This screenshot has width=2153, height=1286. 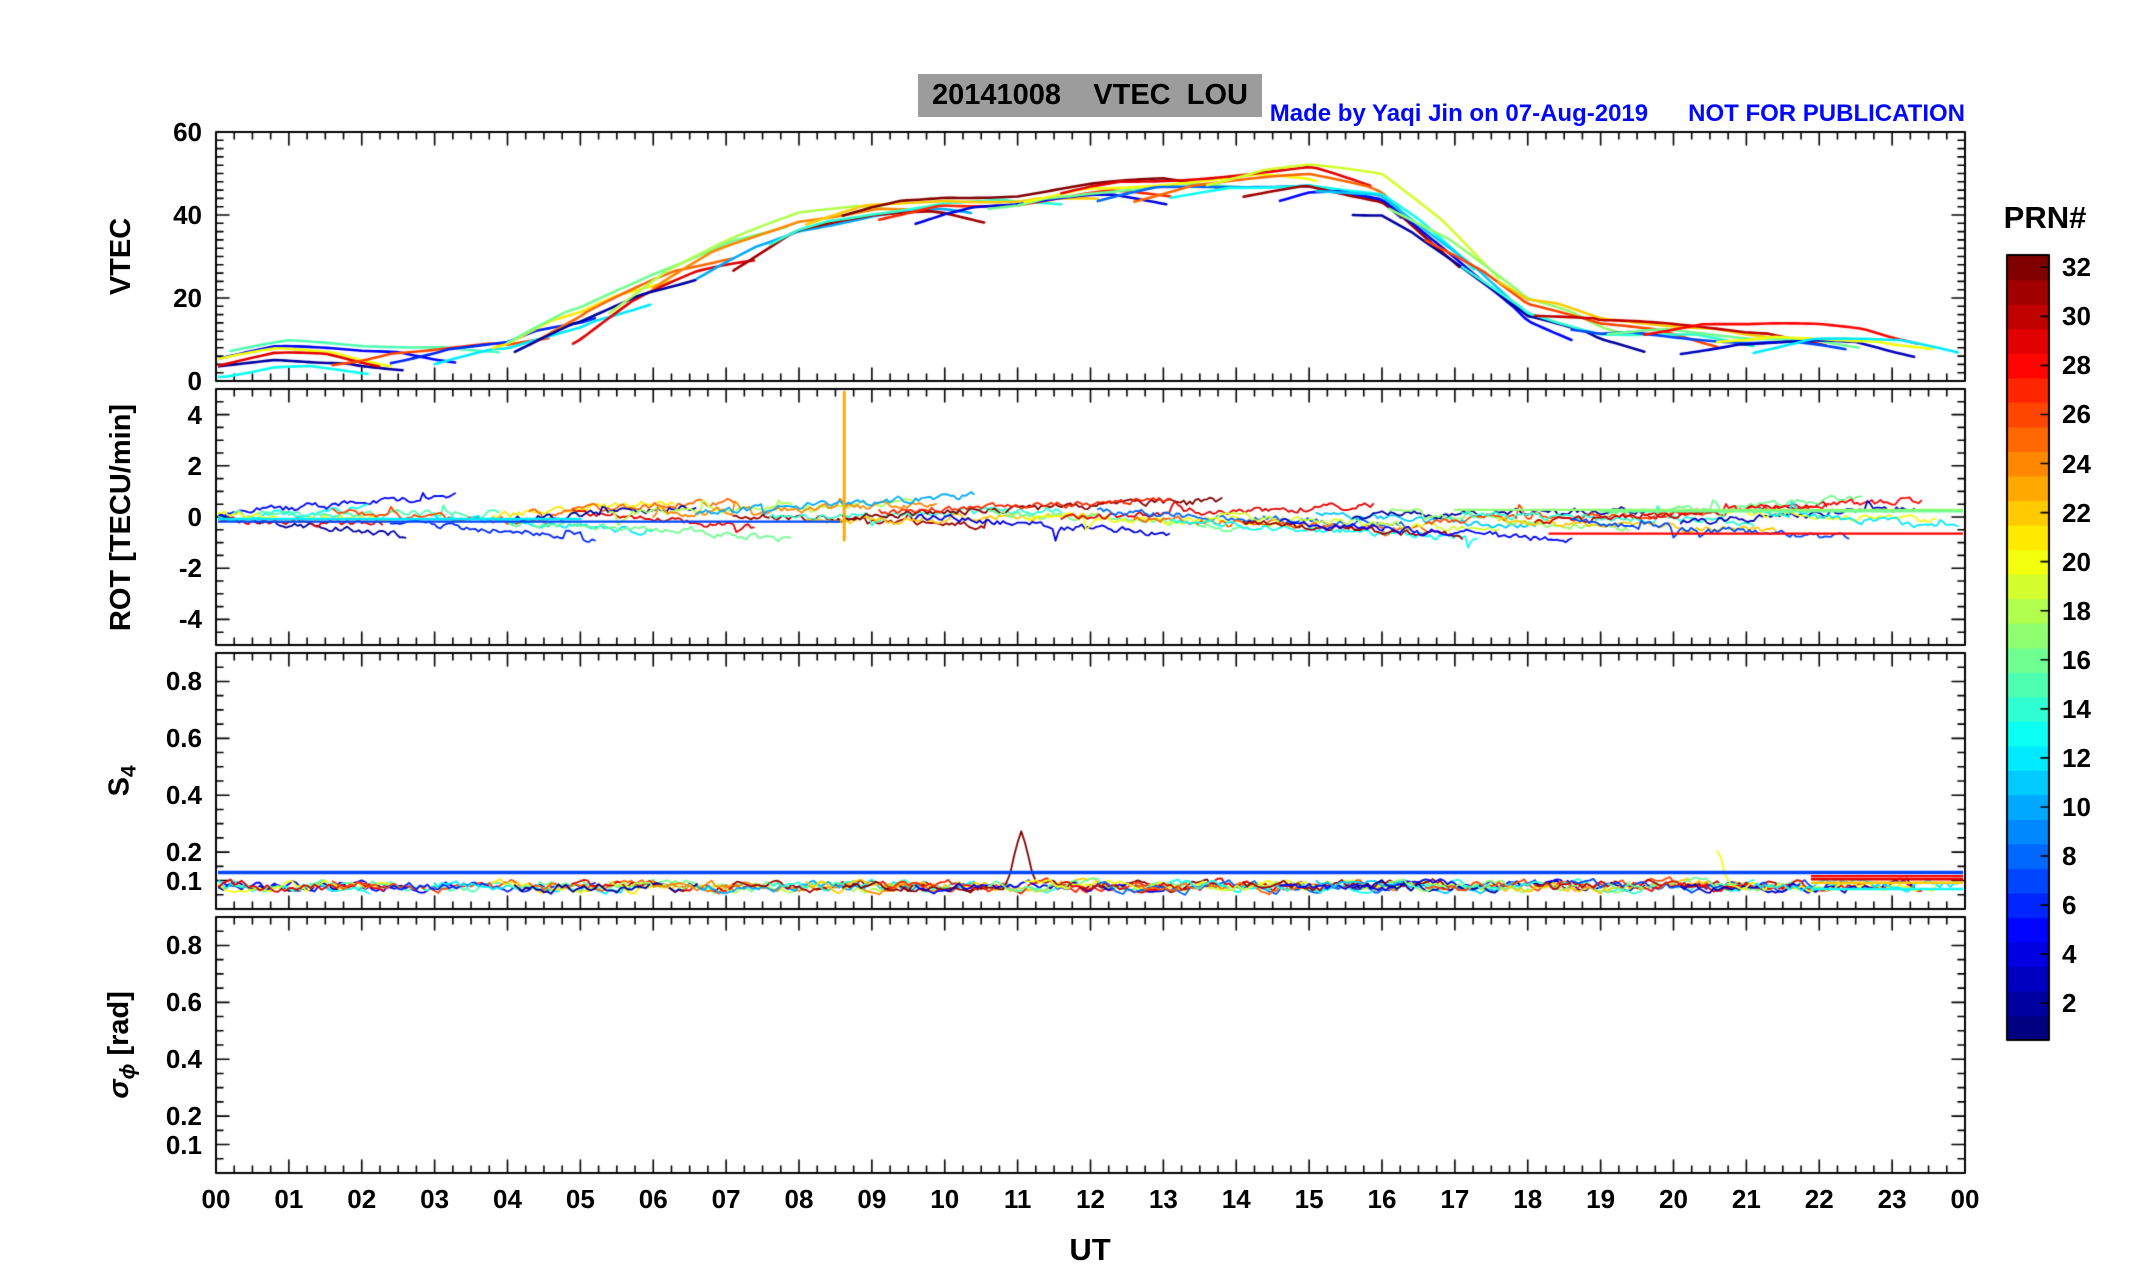 What do you see at coordinates (190, 619) in the screenshot?
I see `y-tick-label: -4` at bounding box center [190, 619].